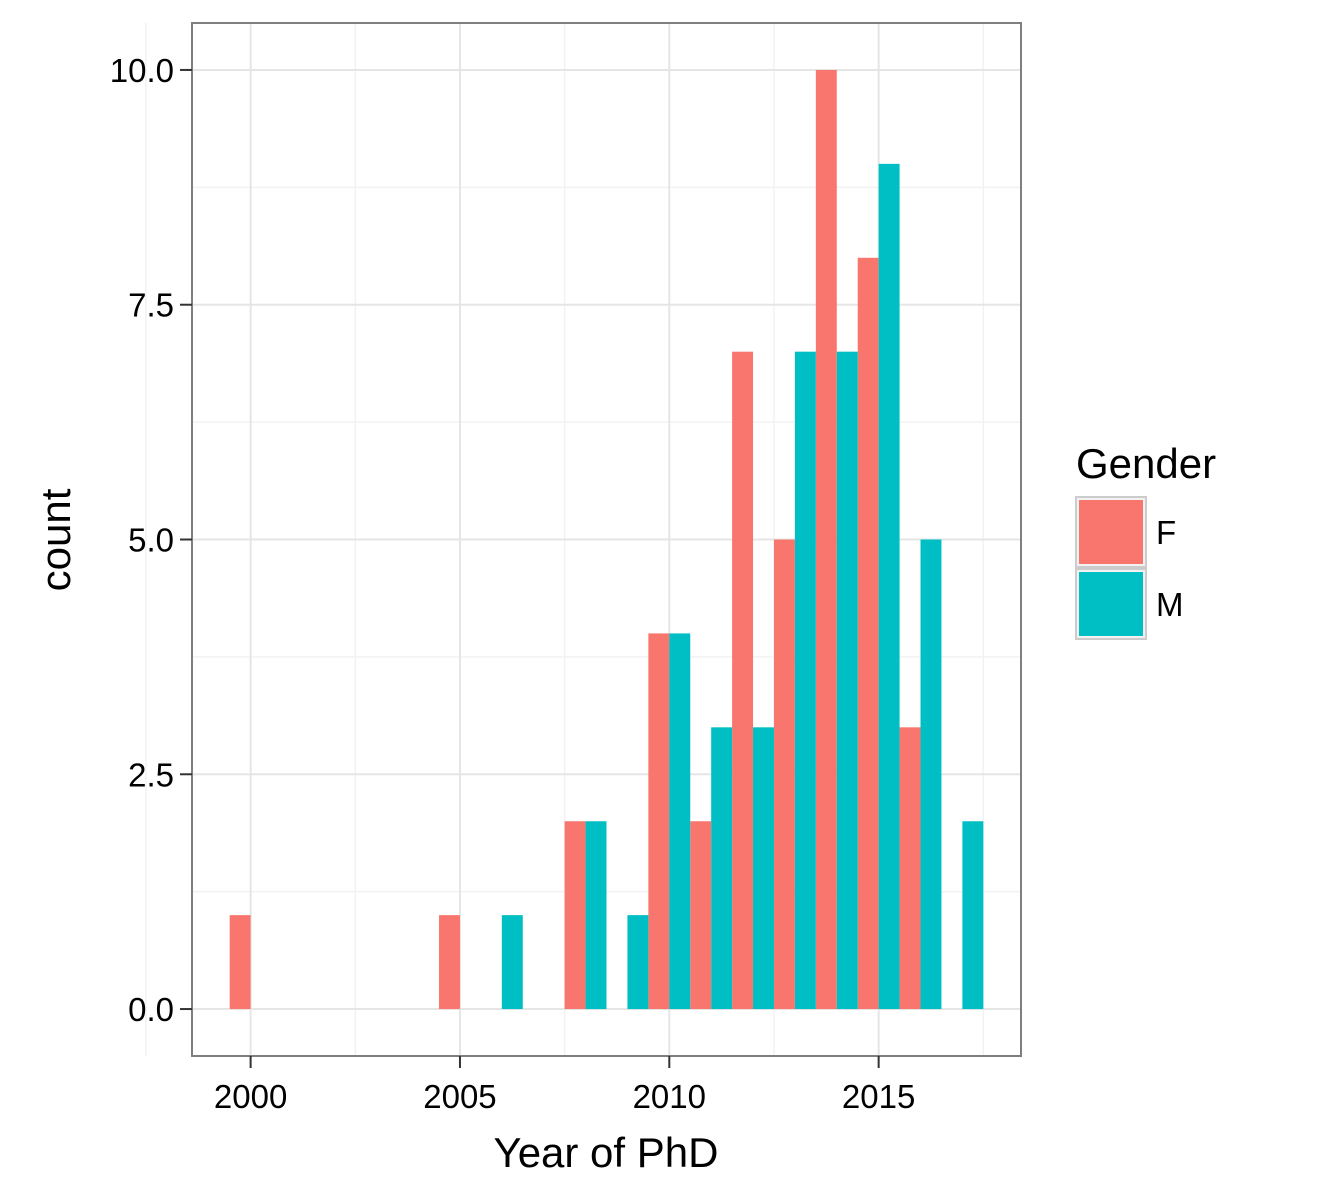  Describe the element at coordinates (1166, 532) in the screenshot. I see `legend-label-f: F` at that location.